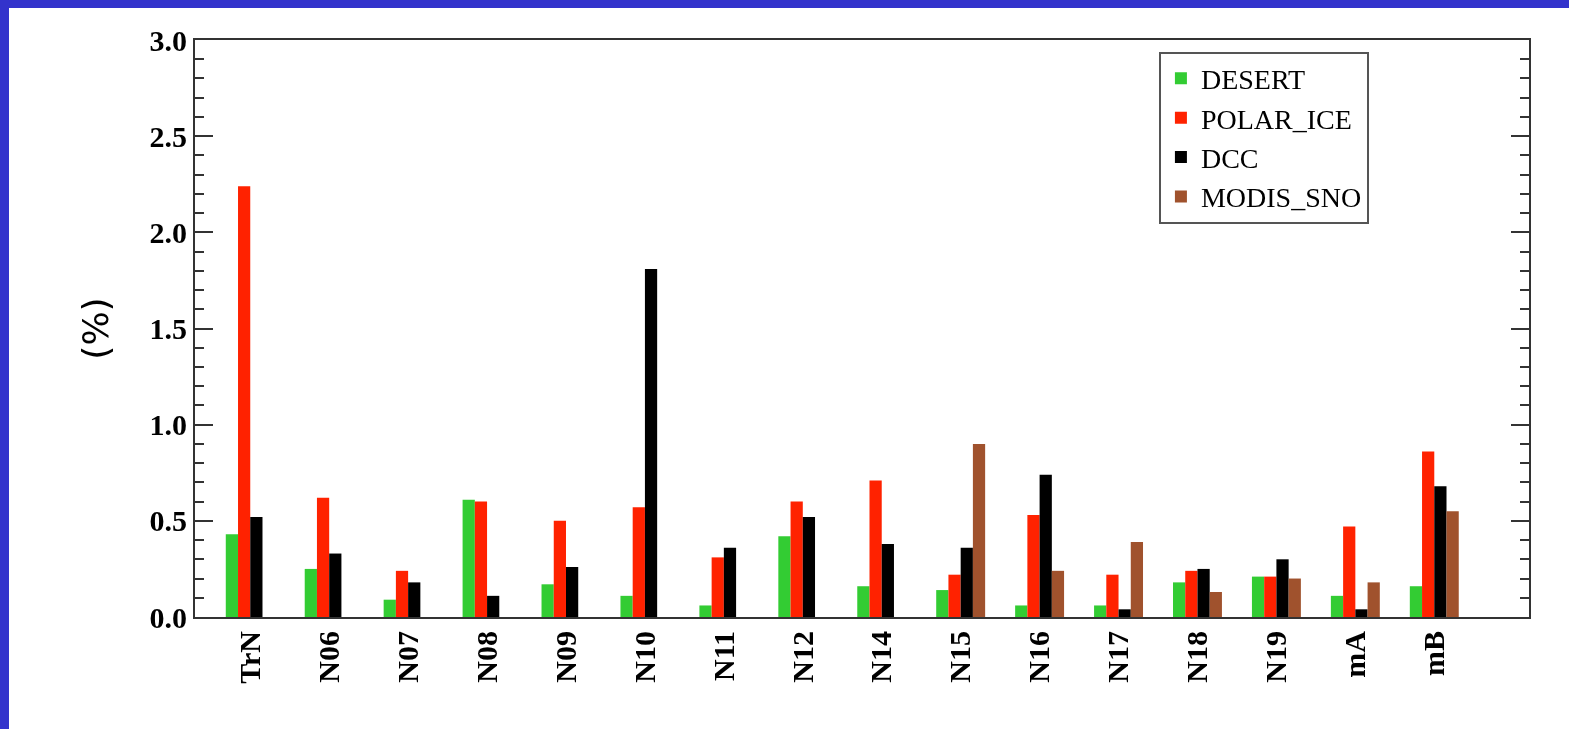 The height and width of the screenshot is (729, 1569). Describe the element at coordinates (168, 328) in the screenshot. I see `y-tick-label: 1.5` at that location.